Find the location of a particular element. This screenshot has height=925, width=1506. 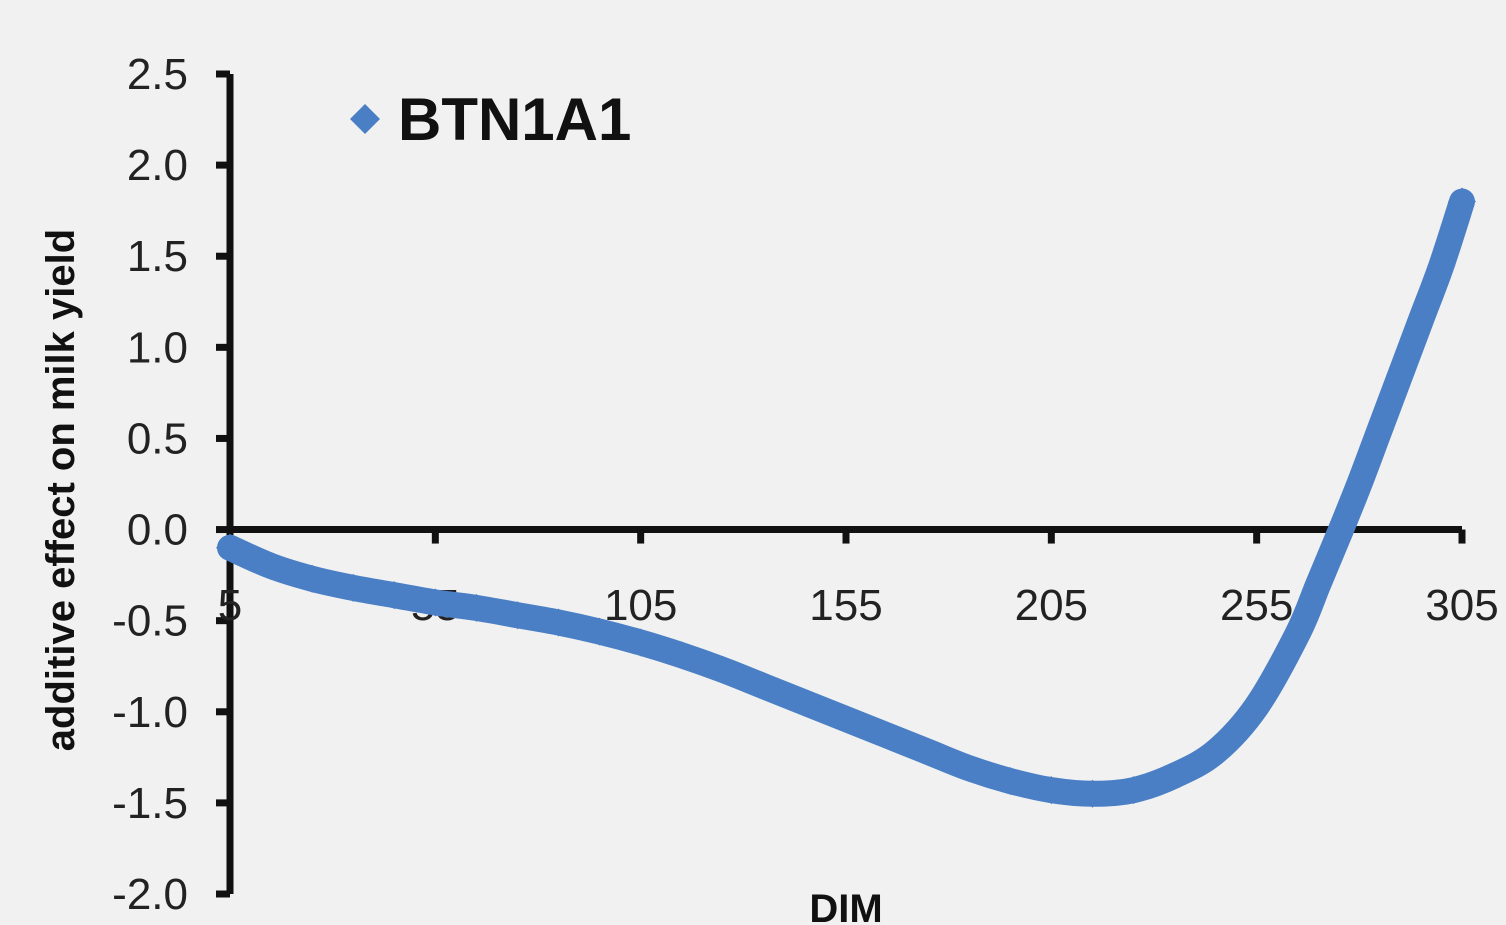

y-tick-label-6: -0.5 is located at coordinates (150, 621).